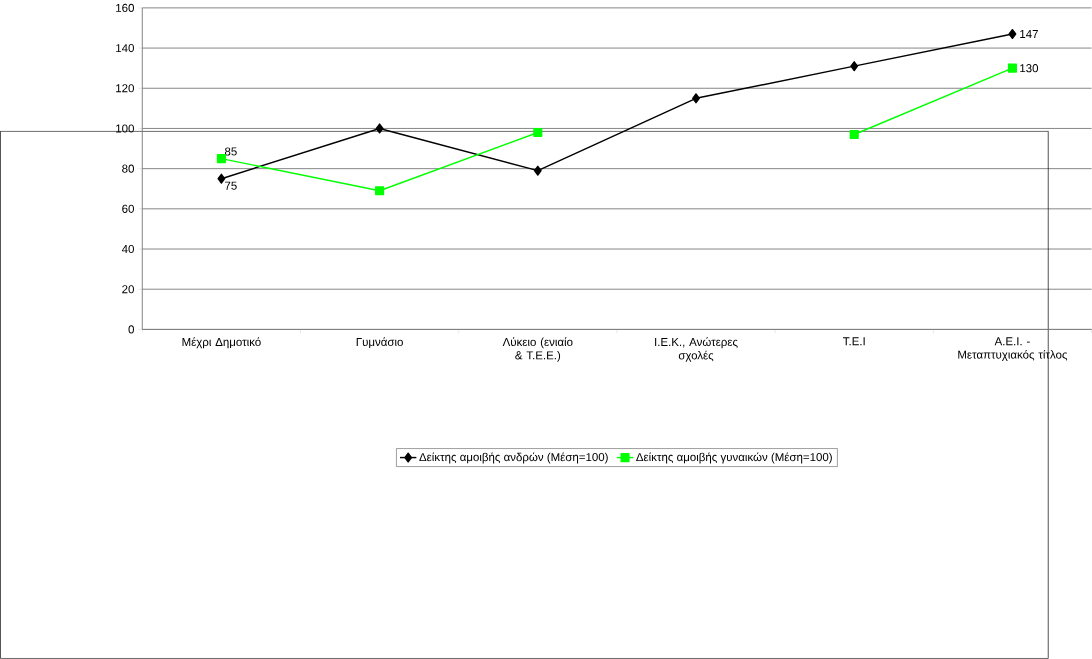  What do you see at coordinates (231, 185) in the screenshot?
I see `data-label: 75` at bounding box center [231, 185].